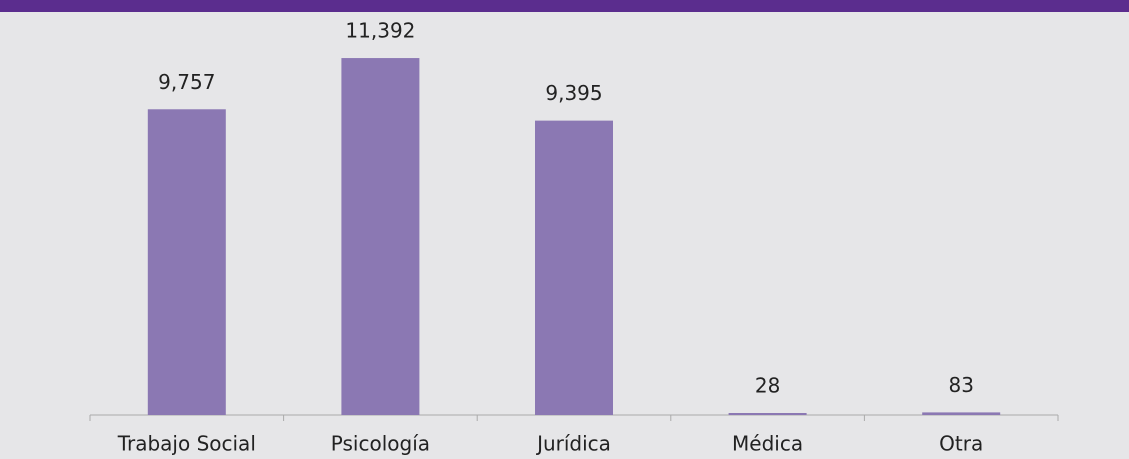 This screenshot has width=1129, height=459. I want to click on value-label: 11,392, so click(380, 31).